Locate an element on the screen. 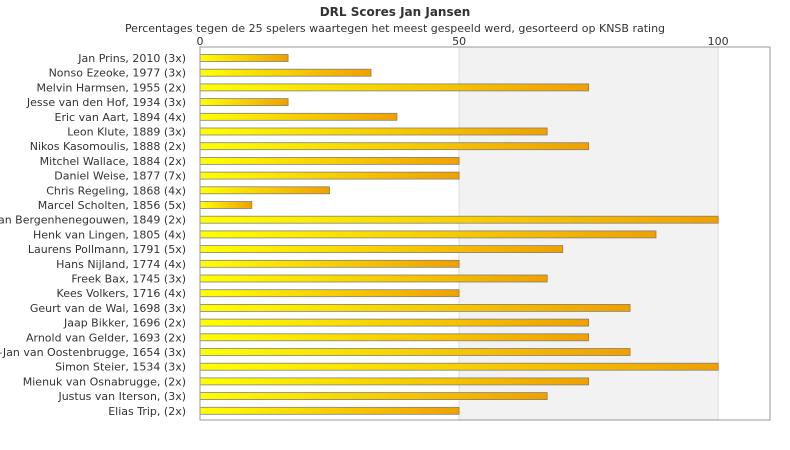 The width and height of the screenshot is (790, 450). category-label: Henk van Lingen, 1805 (4x) is located at coordinates (109, 234).